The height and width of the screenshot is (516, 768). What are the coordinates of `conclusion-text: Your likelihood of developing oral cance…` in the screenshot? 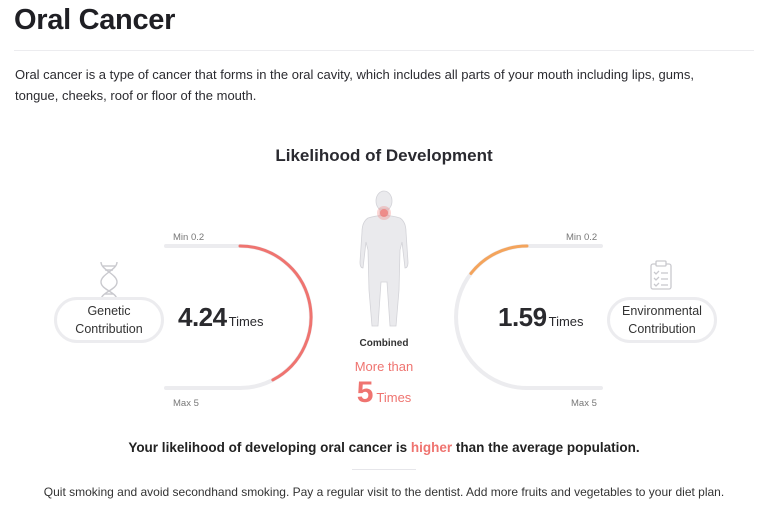 It's located at (384, 447).